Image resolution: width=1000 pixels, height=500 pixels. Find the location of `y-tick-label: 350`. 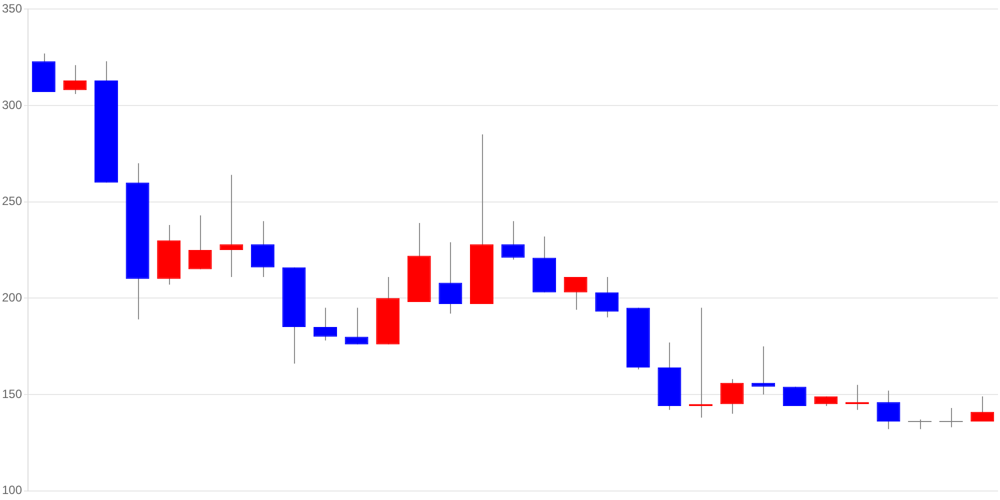

y-tick-label: 350 is located at coordinates (12, 9).